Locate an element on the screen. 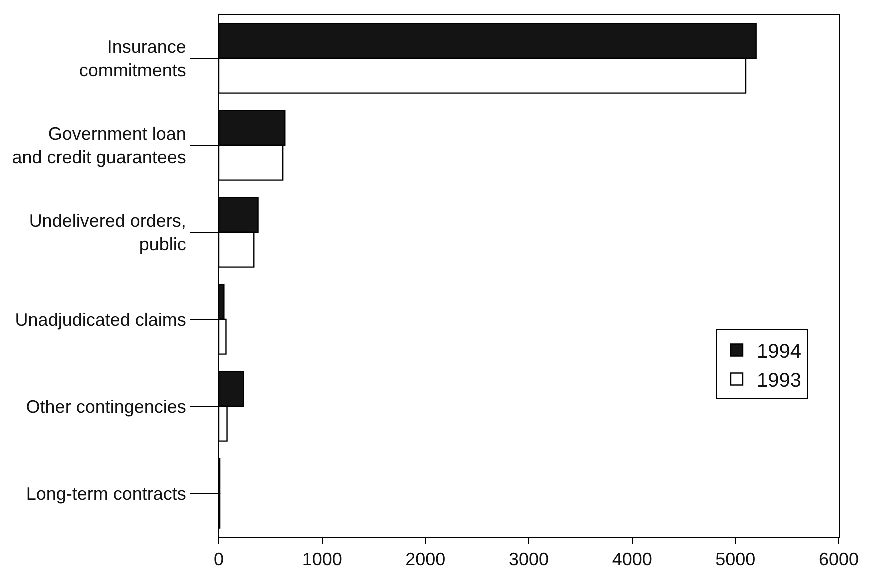 The width and height of the screenshot is (871, 582). y-tick-label: Insurance commitments is located at coordinates (132, 58).